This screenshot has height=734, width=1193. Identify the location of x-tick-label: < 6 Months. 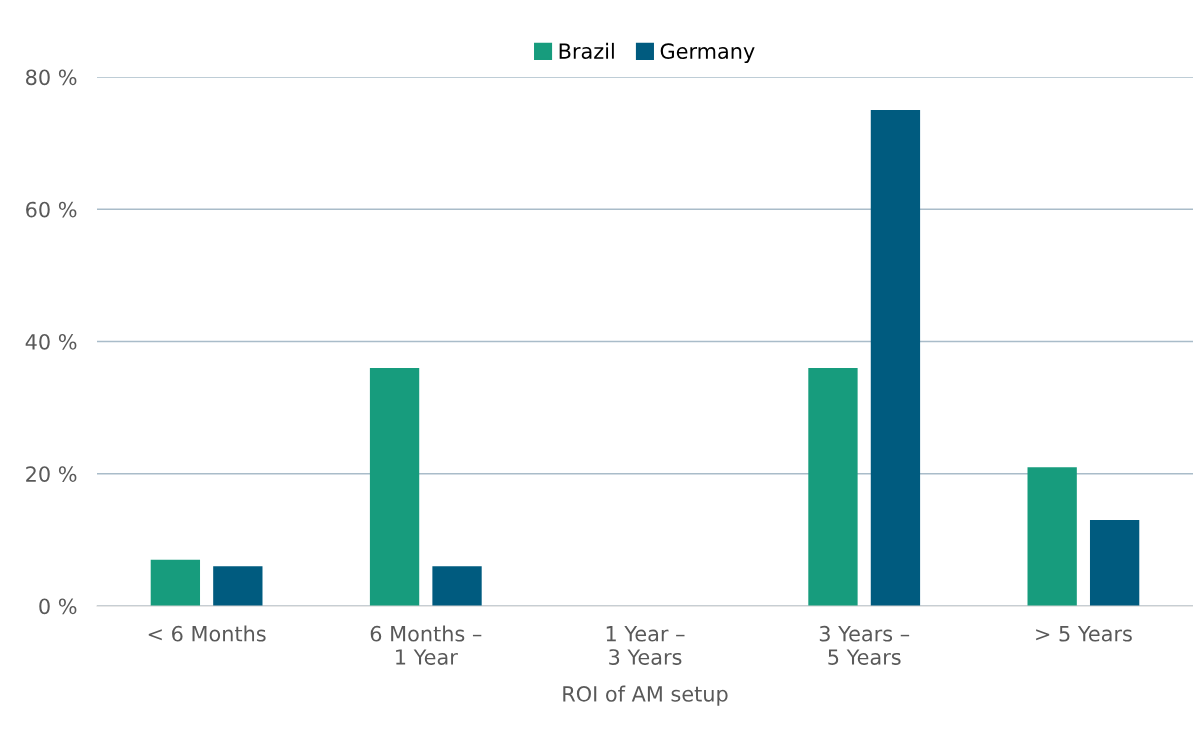
(207, 633).